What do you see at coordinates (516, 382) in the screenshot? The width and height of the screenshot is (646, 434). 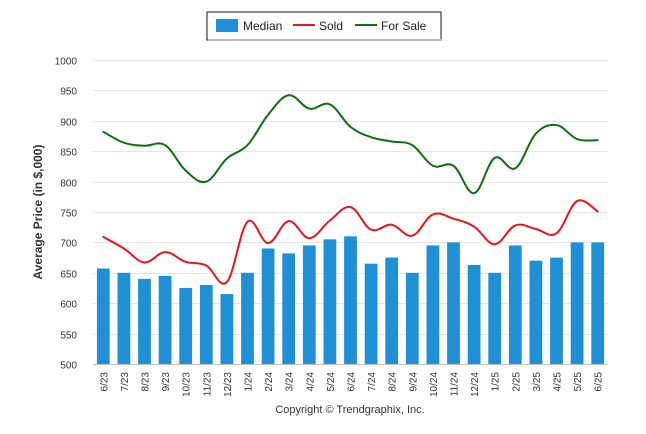 I see `x-tick-label: 2/25` at bounding box center [516, 382].